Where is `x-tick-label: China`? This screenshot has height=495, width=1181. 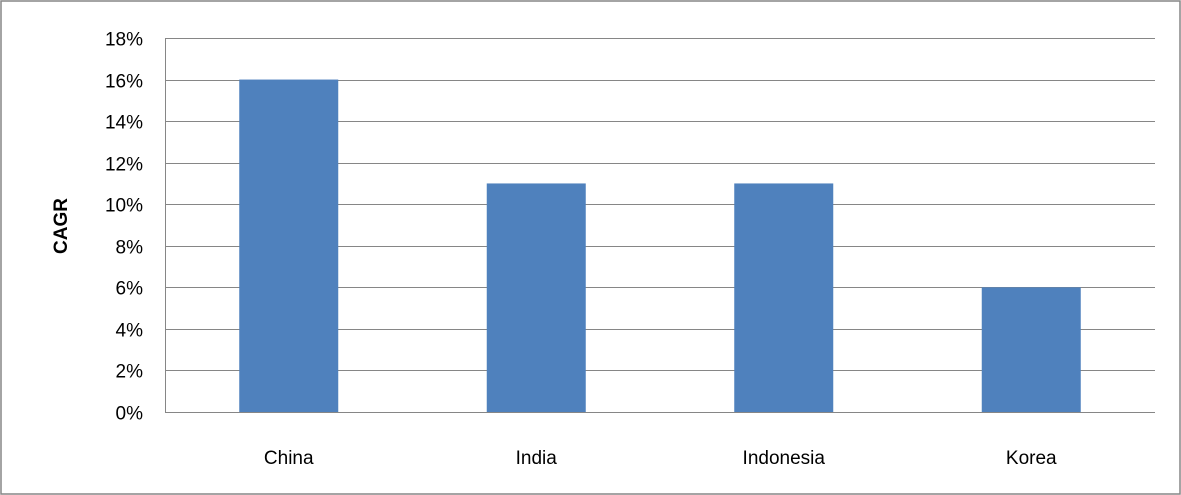 x-tick-label: China is located at coordinates (289, 458).